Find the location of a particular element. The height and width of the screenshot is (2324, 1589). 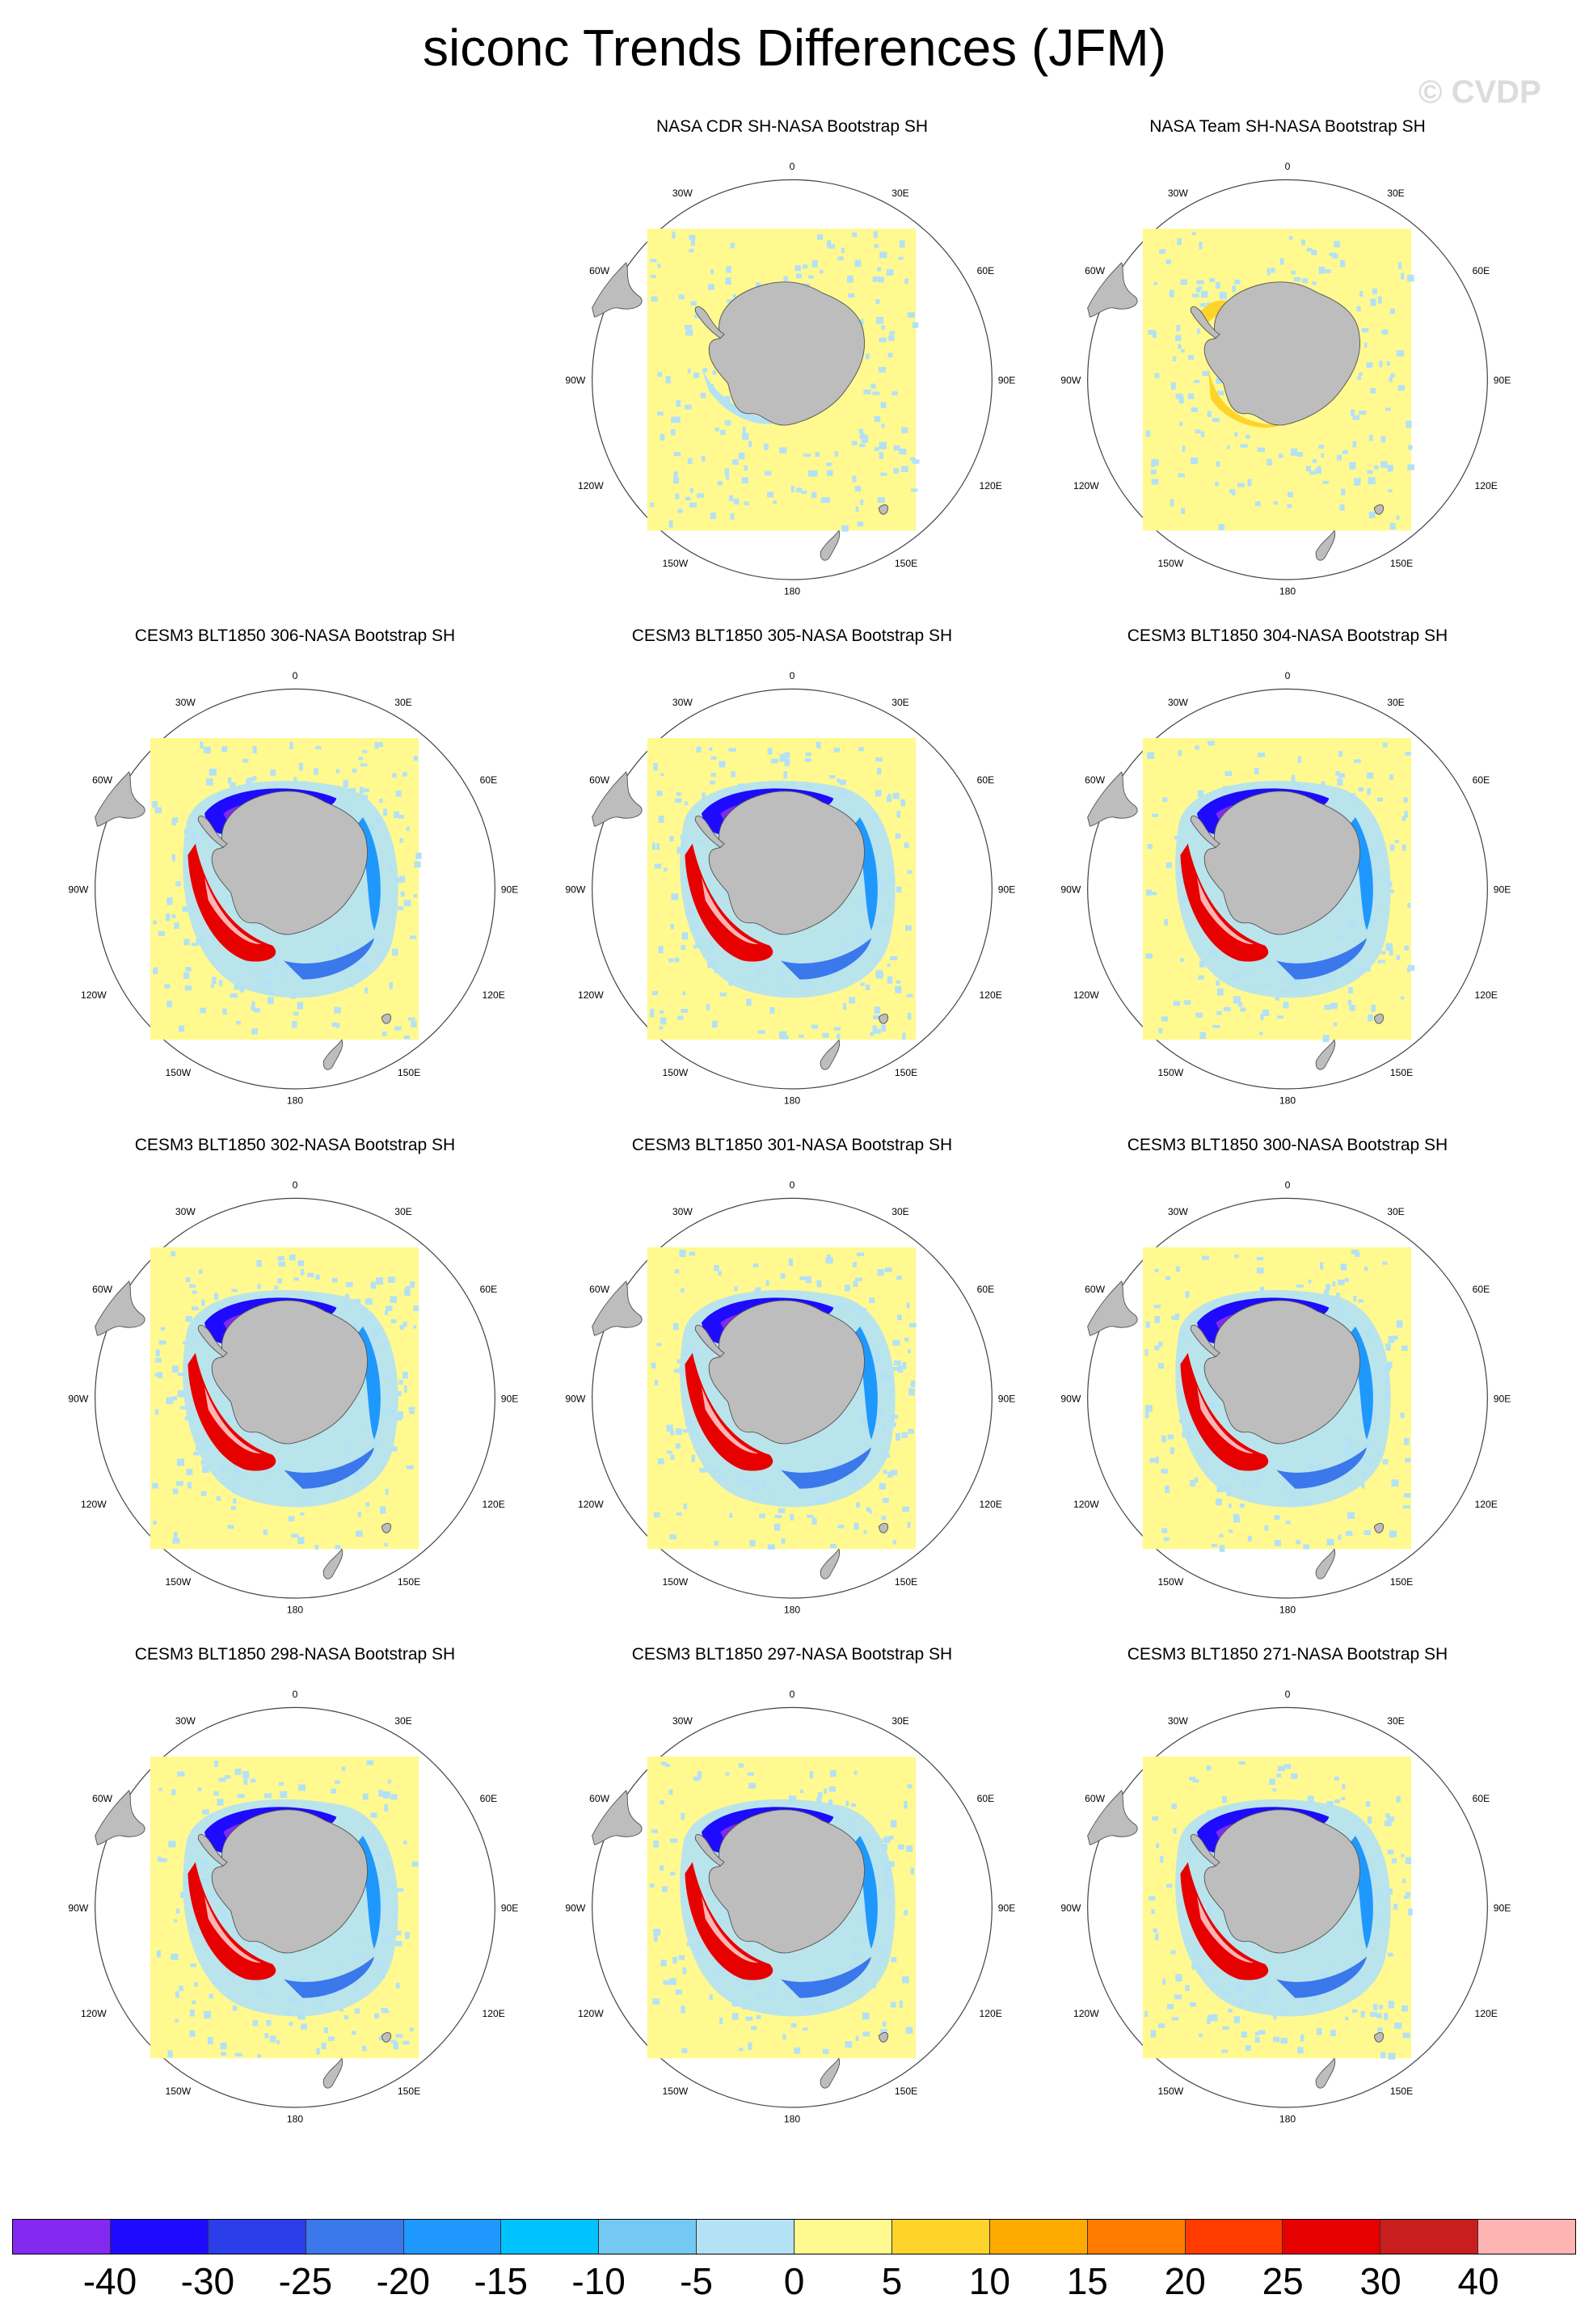

map-label-lon90w: 90W is located at coordinates (576, 1907).